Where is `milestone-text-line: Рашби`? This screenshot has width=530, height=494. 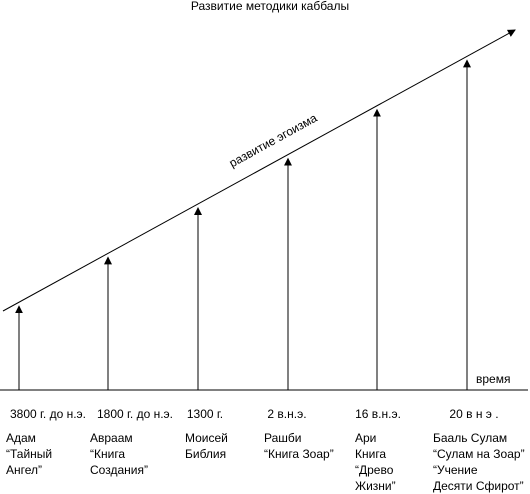 milestone-text-line: Рашби is located at coordinates (282, 438).